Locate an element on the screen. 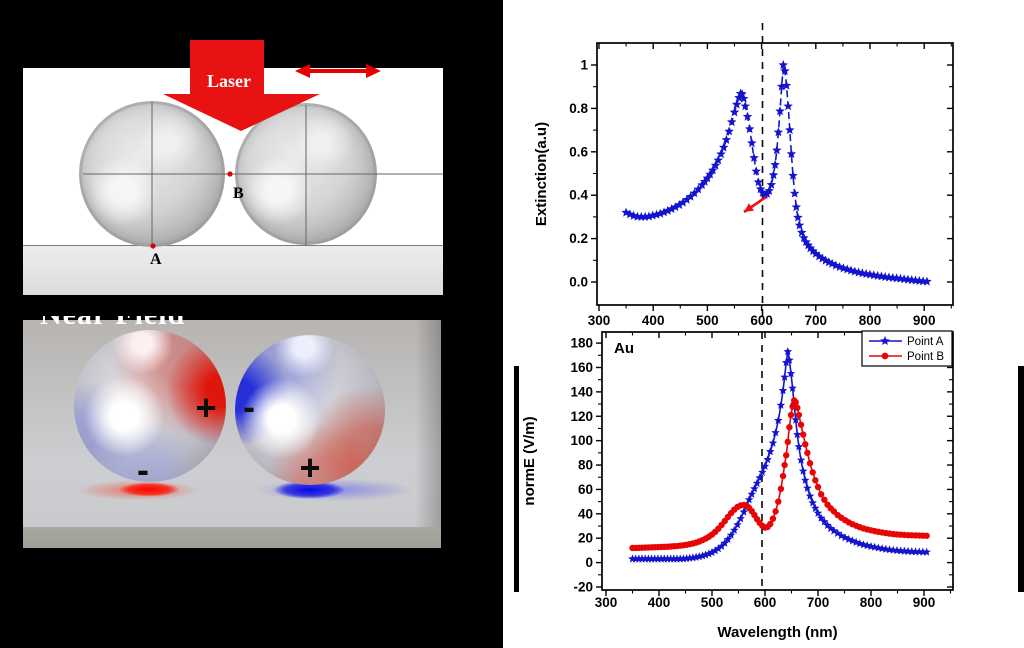 The height and width of the screenshot is (648, 1024). svg-text: 140 is located at coordinates (581, 391).